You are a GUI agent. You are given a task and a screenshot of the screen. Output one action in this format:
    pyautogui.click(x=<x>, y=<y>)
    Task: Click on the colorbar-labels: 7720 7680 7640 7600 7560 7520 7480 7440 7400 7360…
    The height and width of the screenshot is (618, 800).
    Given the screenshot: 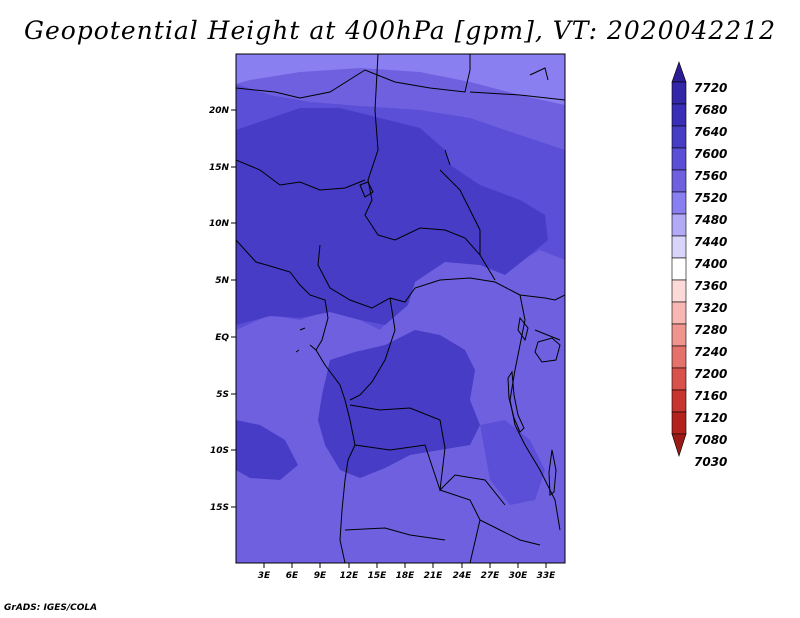 What is the action you would take?
    pyautogui.click(x=710, y=275)
    